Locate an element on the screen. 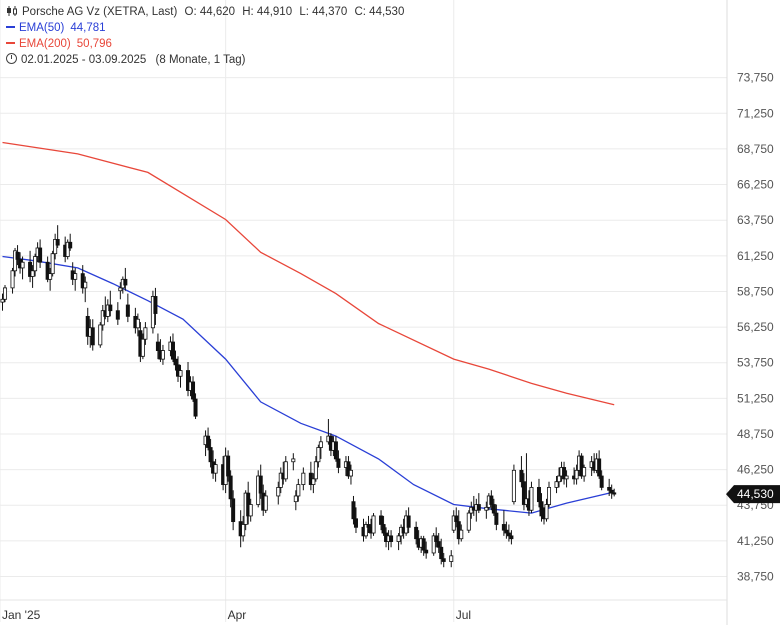 Image resolution: width=780 pixels, height=625 pixels. legend-high: H: 44,910 is located at coordinates (267, 12).